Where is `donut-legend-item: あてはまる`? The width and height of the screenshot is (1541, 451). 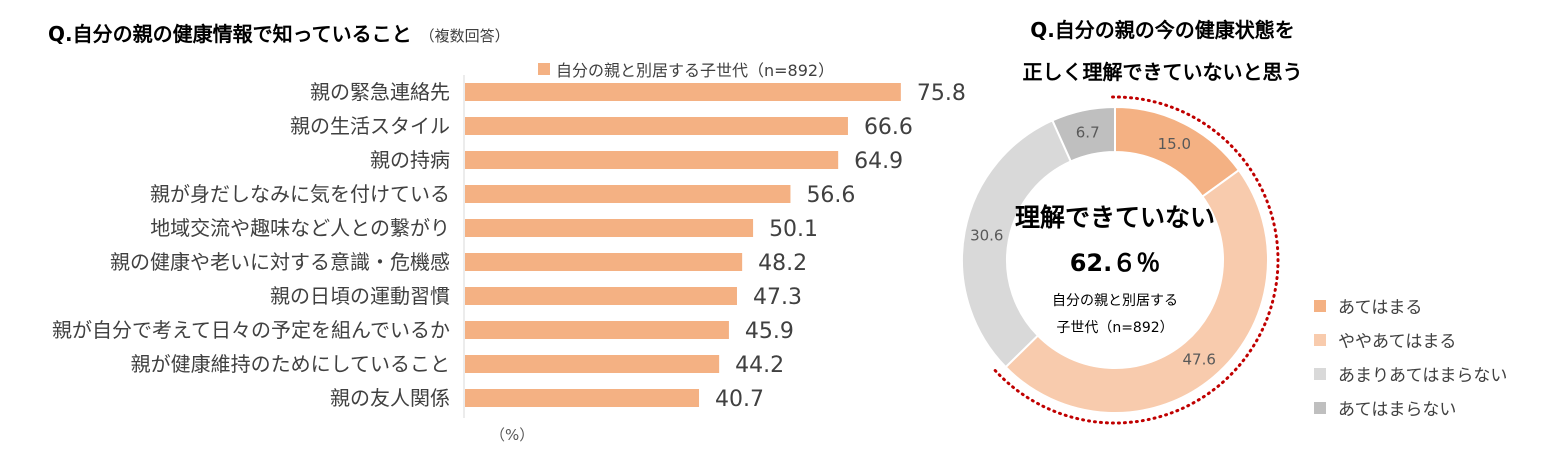 donut-legend-item: あてはまる is located at coordinates (1368, 305).